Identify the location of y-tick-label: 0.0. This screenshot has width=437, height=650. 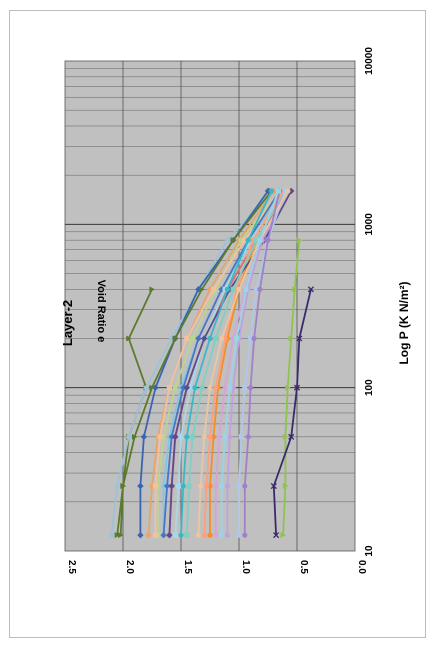
(361, 567).